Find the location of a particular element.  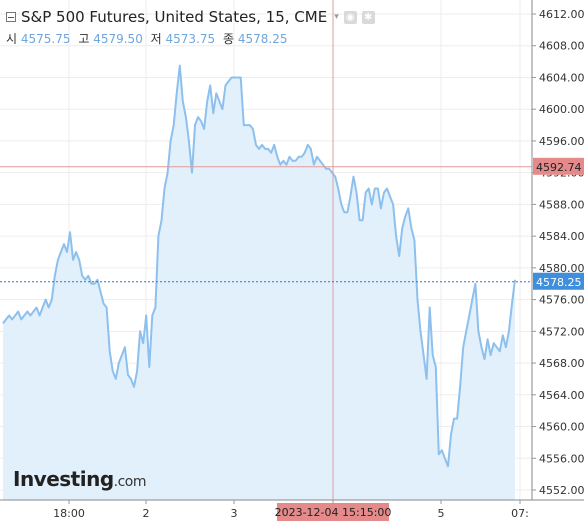

ohlc-readout: 시 4575.75 고 4579.50 저 4573.75 종 4578.25 is located at coordinates (190, 38).